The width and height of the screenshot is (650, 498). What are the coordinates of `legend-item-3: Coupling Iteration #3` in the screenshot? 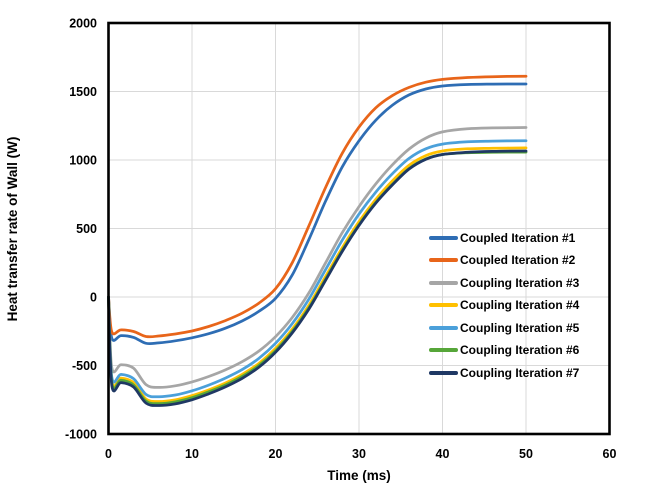 It's located at (504, 283).